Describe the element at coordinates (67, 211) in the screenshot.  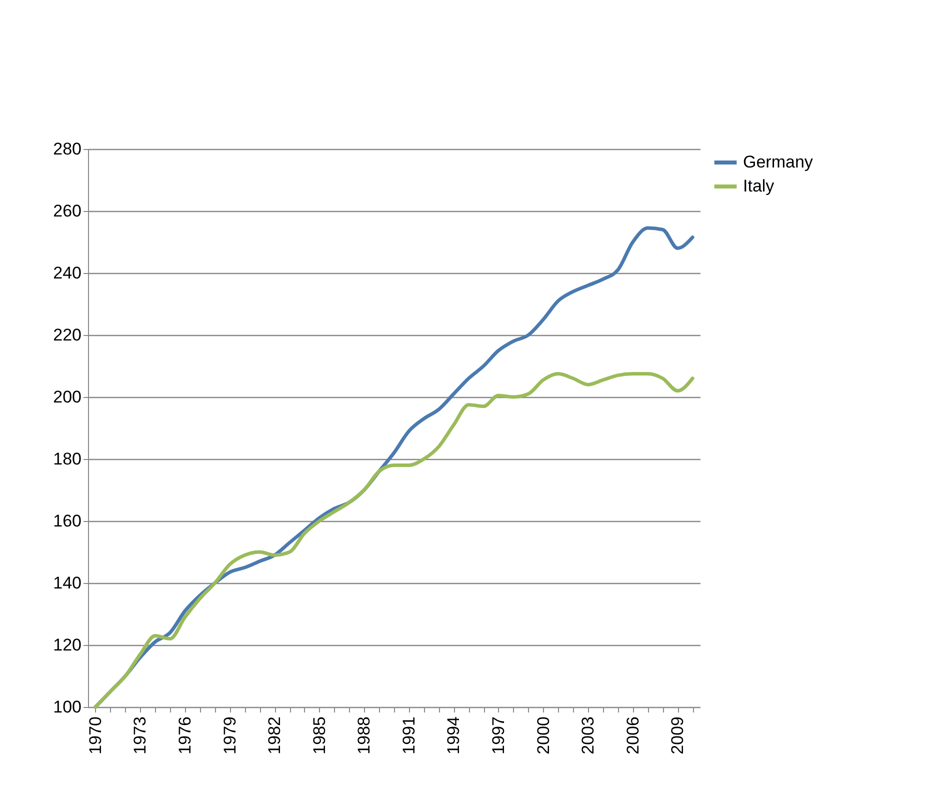
I see `y-tick-label: 260` at that location.